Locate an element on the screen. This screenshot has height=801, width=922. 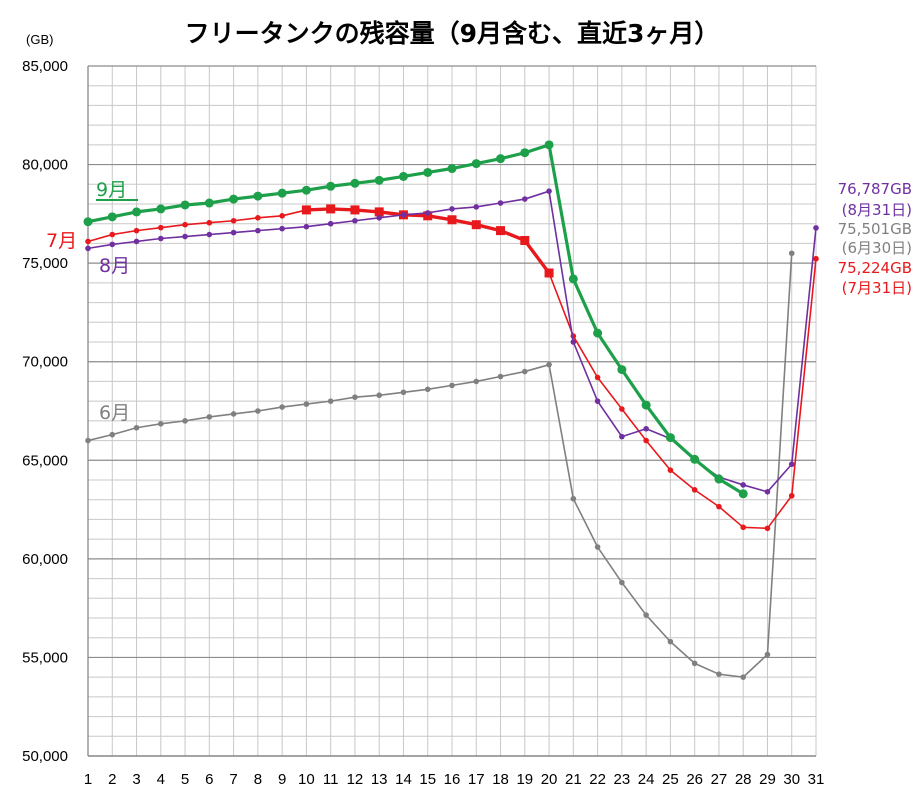
series-label-jul: 7月 is located at coordinates (61, 241).